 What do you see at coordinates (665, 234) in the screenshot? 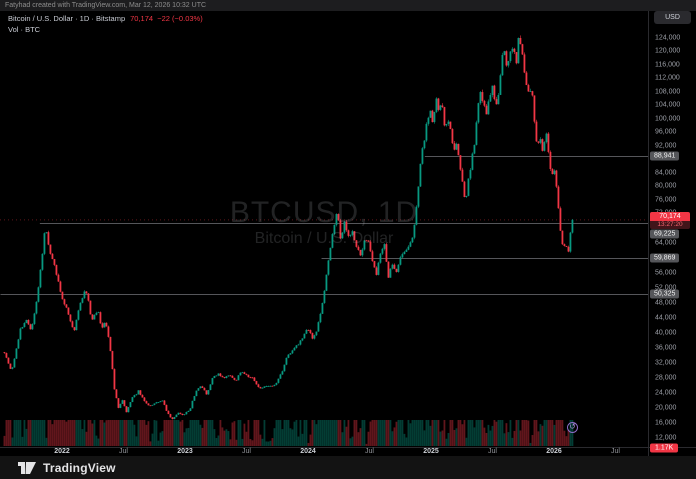
I see `level-price-label: 69,225` at bounding box center [665, 234].